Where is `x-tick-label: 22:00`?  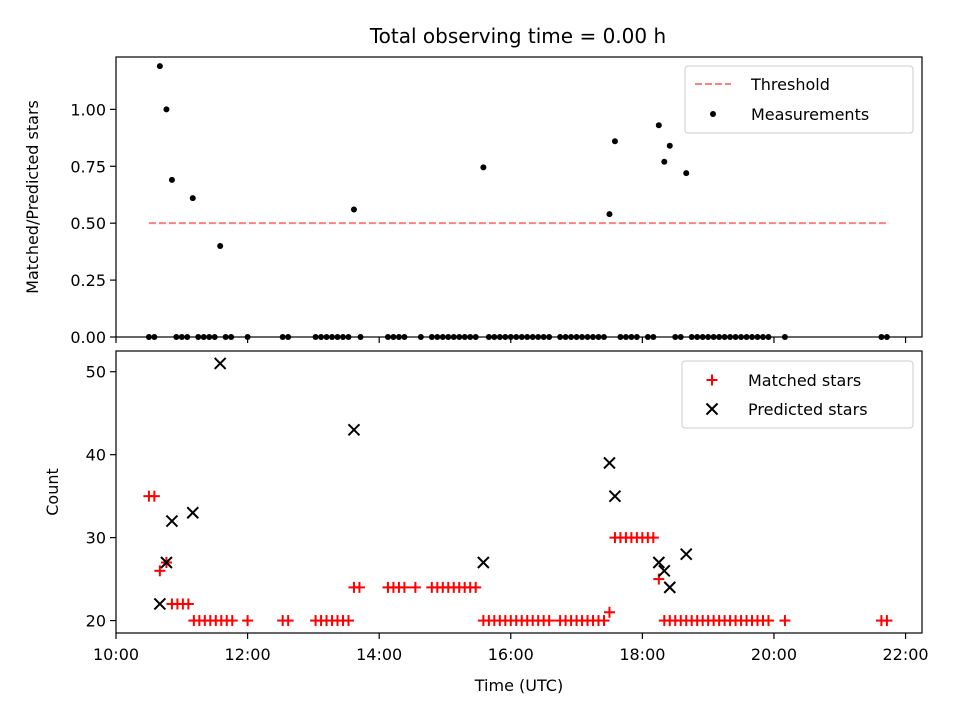
x-tick-label: 22:00 is located at coordinates (905, 654).